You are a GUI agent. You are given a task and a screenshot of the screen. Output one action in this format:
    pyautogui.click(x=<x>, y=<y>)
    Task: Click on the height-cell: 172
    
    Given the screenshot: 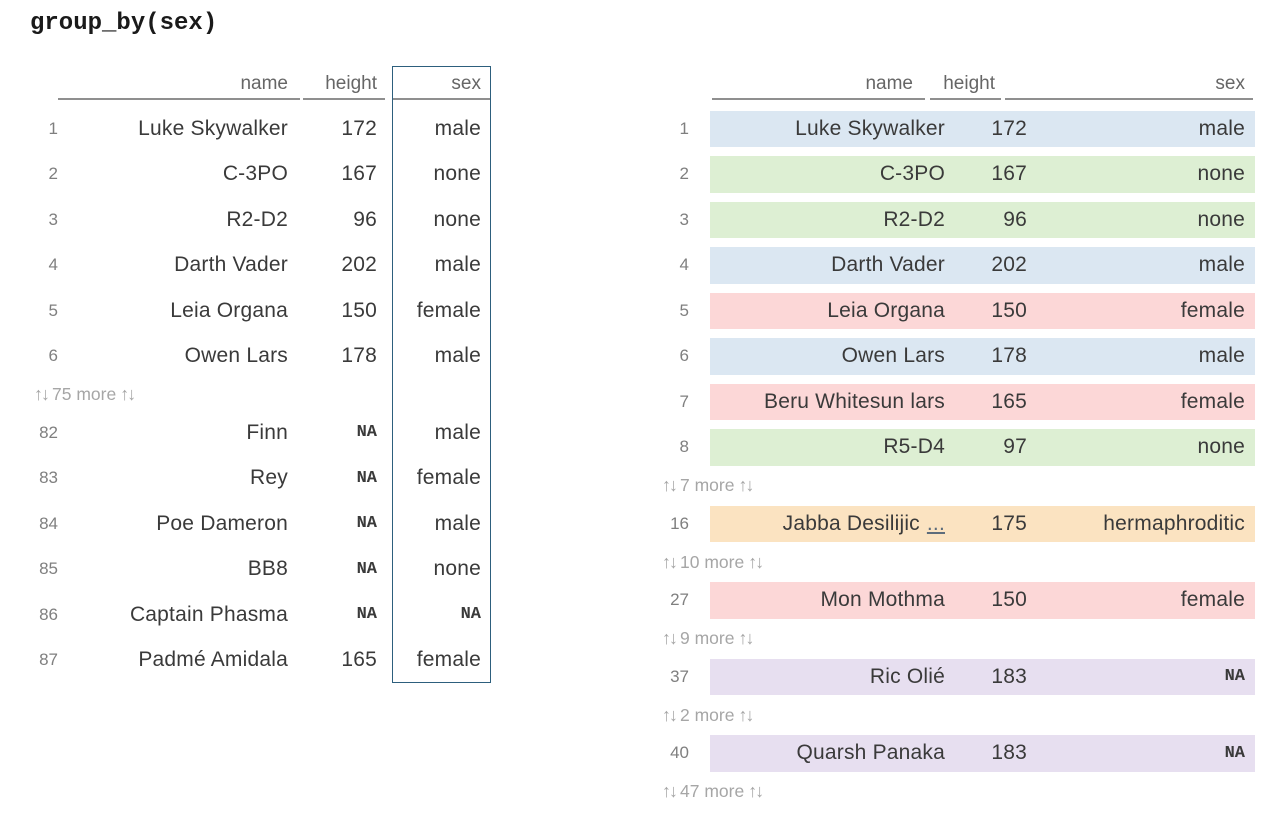 What is the action you would take?
    pyautogui.click(x=1009, y=128)
    